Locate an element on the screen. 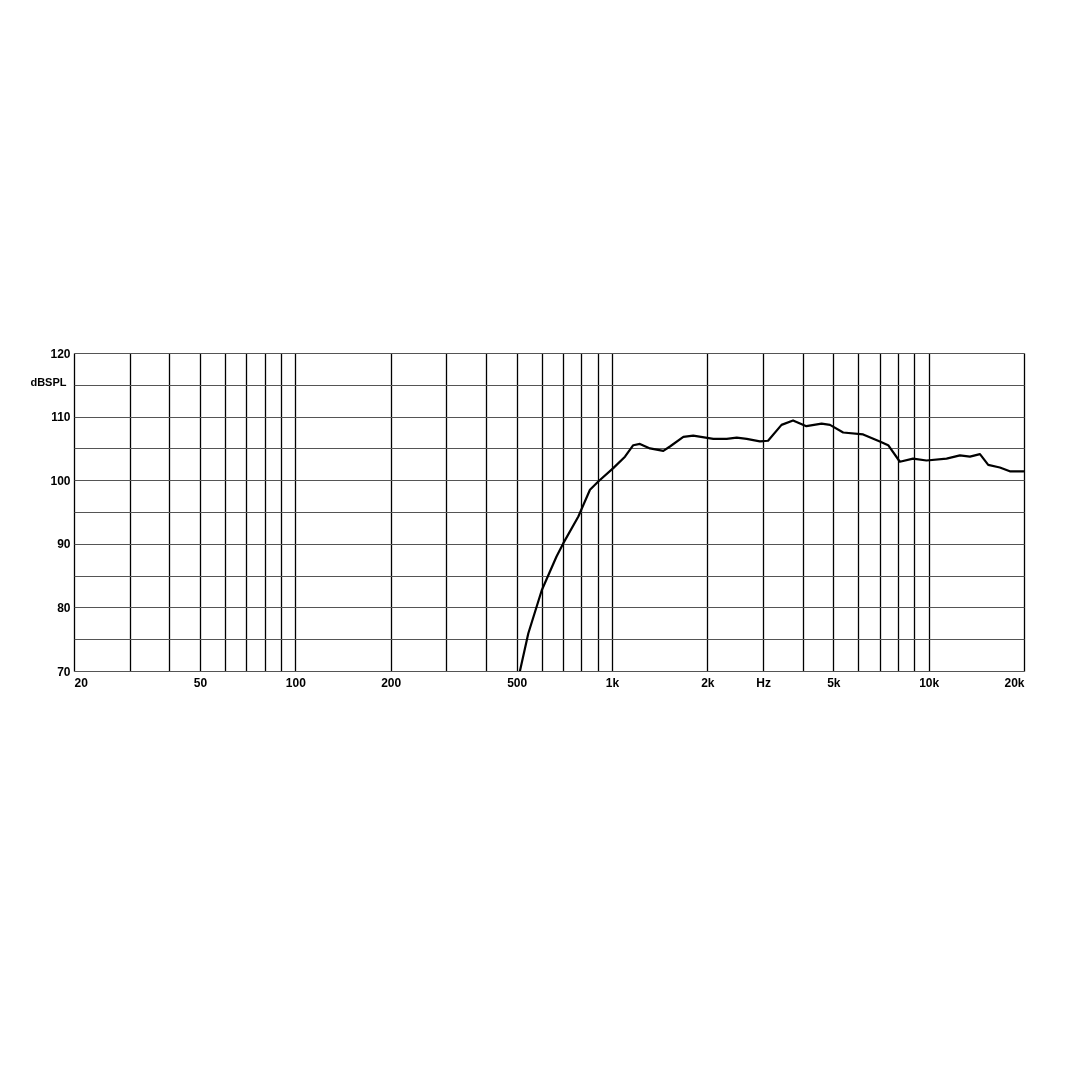 The height and width of the screenshot is (1080, 1080). y-tick-label: 110 is located at coordinates (61, 417).